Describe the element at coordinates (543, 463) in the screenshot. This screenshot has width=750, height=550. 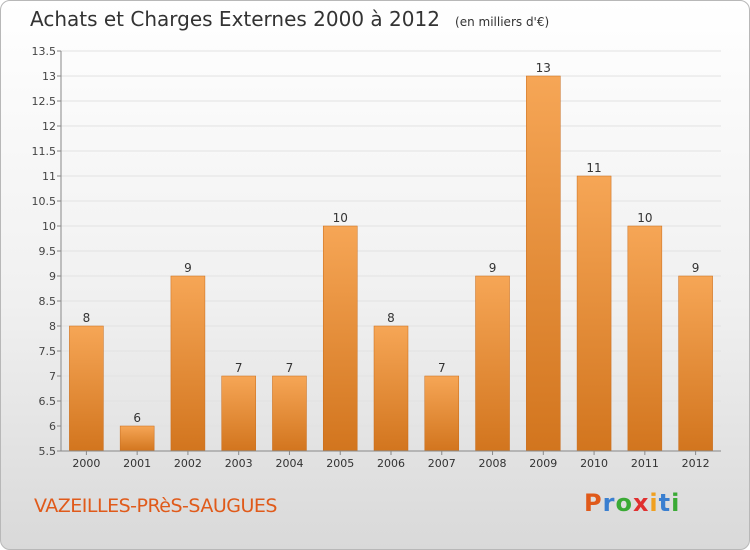
I see `x-tick-label: 2009` at that location.